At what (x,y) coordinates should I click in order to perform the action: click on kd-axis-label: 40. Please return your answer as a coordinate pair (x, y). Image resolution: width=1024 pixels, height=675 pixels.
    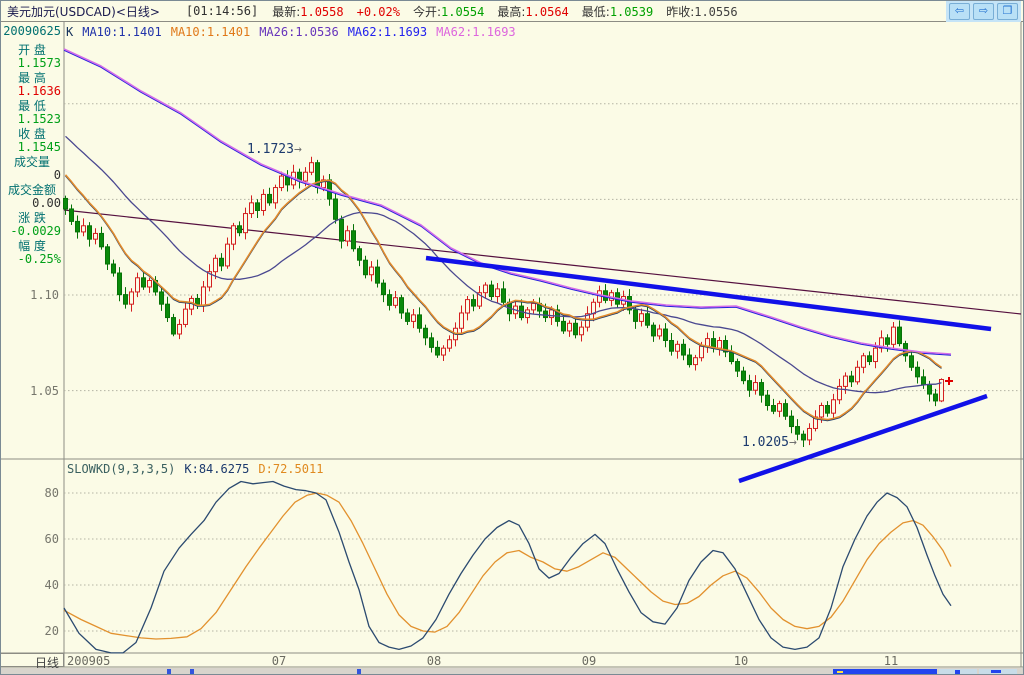
    Looking at the image, I should click on (51, 585).